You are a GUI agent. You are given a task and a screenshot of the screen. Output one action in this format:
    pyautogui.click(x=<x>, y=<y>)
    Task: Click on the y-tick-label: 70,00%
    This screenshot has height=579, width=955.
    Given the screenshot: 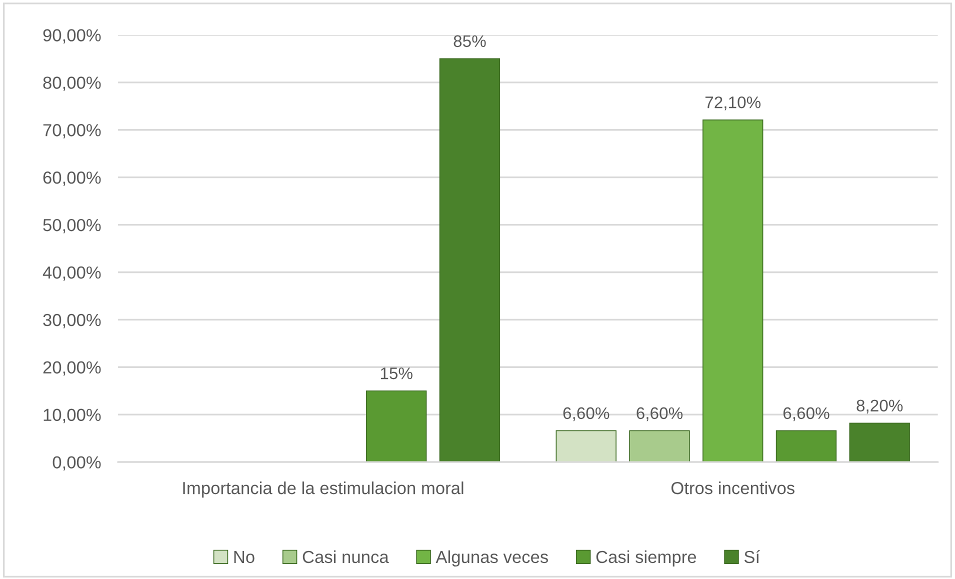 What is the action you would take?
    pyautogui.click(x=72, y=131)
    